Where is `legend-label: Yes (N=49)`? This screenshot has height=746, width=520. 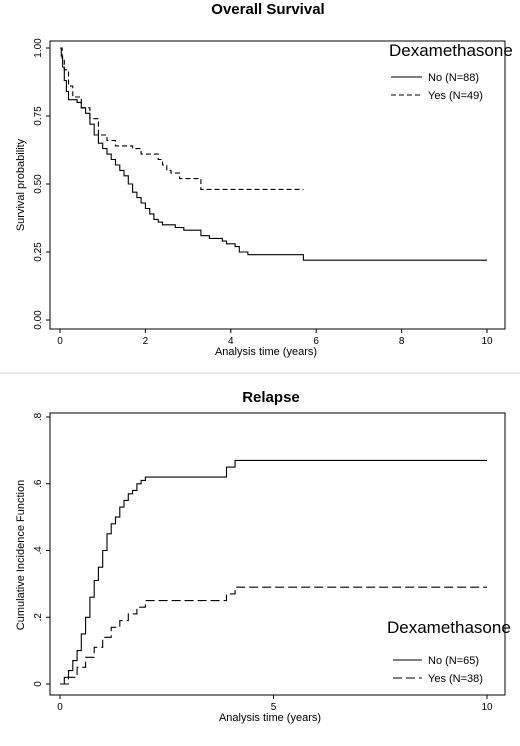 legend-label: Yes (N=49) is located at coordinates (455, 96).